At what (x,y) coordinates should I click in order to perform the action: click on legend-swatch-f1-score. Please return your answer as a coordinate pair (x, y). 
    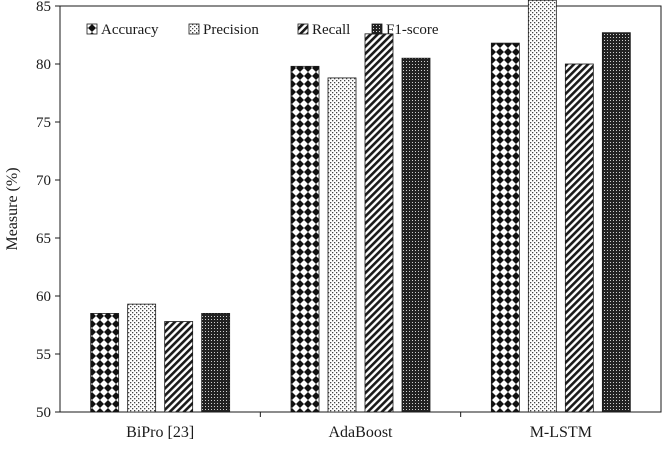
    Looking at the image, I should click on (377, 29).